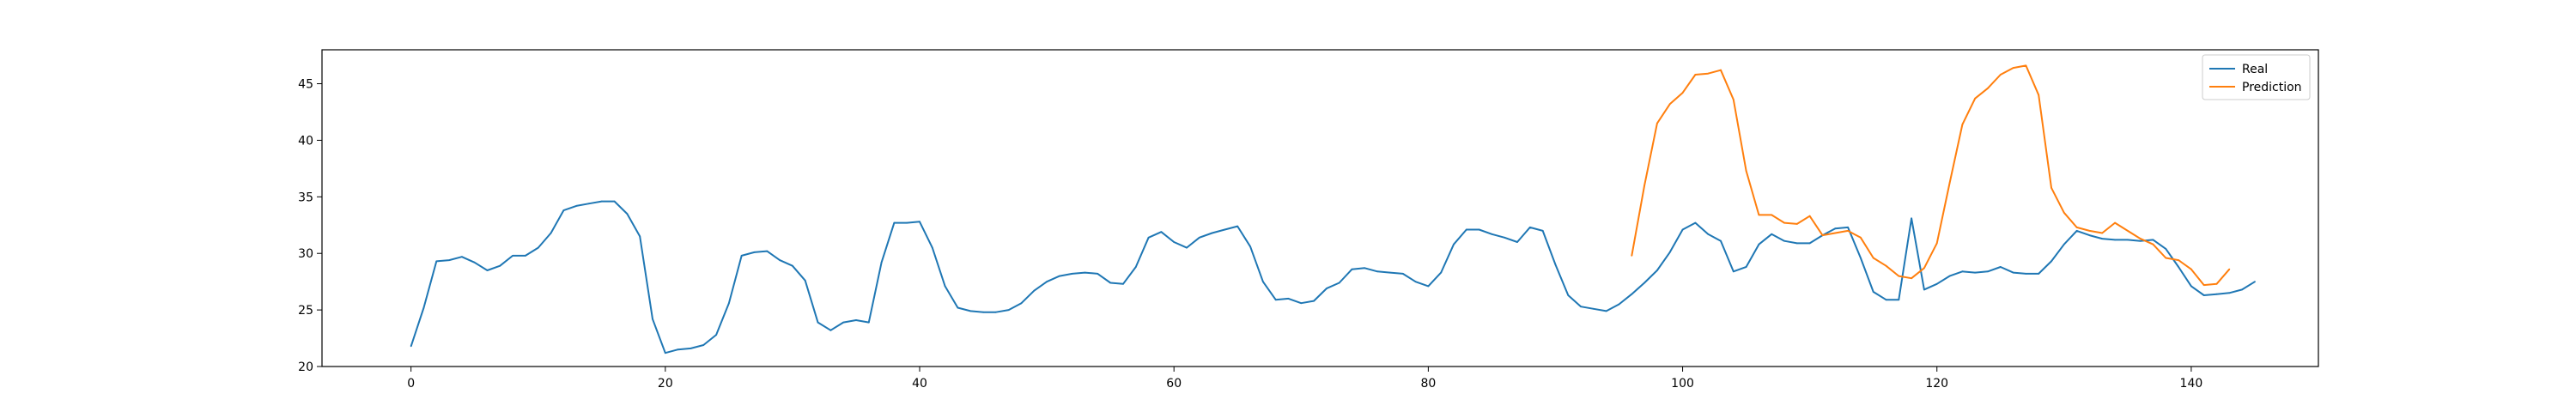 The image size is (2576, 412). I want to click on x-tick-label: 0, so click(411, 384).